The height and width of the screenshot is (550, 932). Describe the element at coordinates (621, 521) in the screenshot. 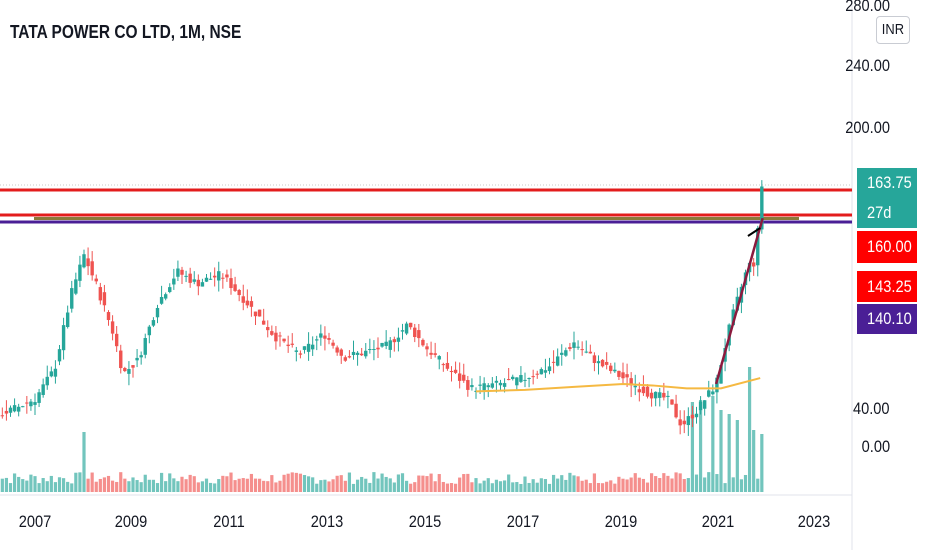

I see `x-tick-label: 2019` at that location.